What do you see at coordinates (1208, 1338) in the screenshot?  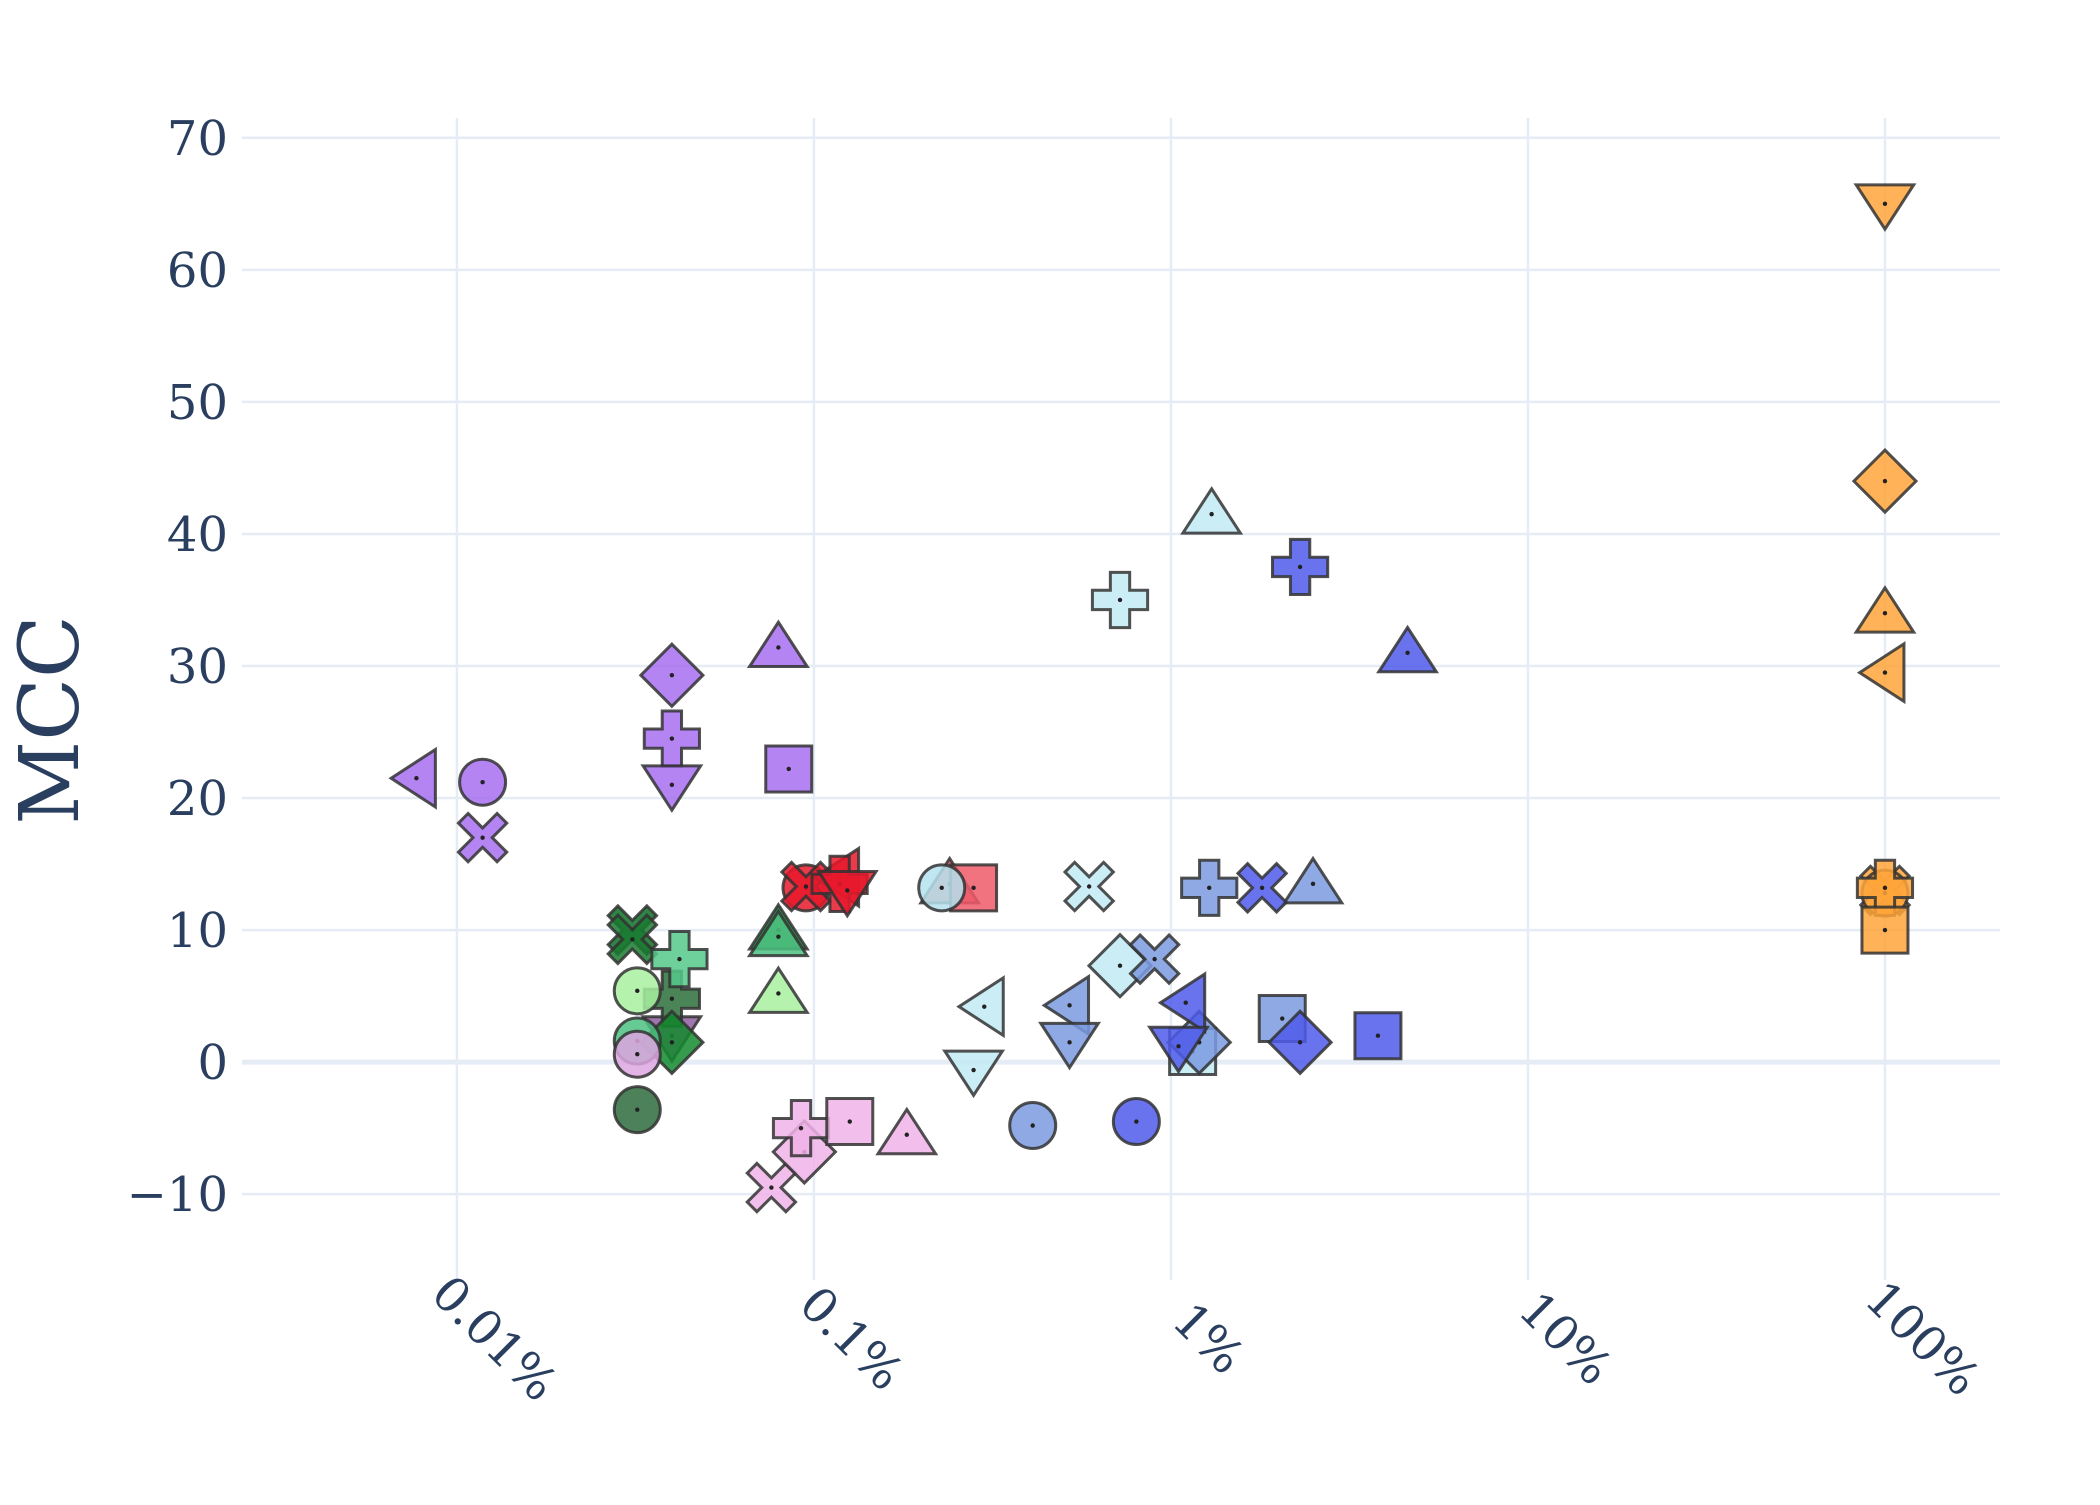 I see `x-tick-label: 1%` at bounding box center [1208, 1338].